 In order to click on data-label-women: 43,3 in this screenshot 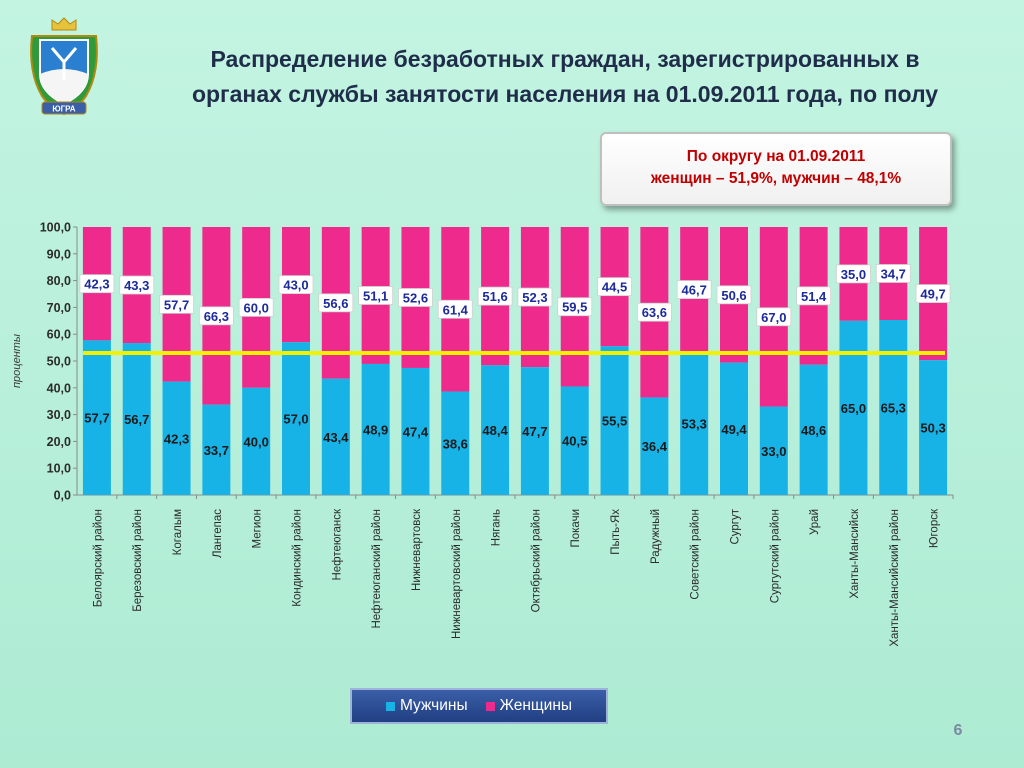, I will do `click(136, 285)`.